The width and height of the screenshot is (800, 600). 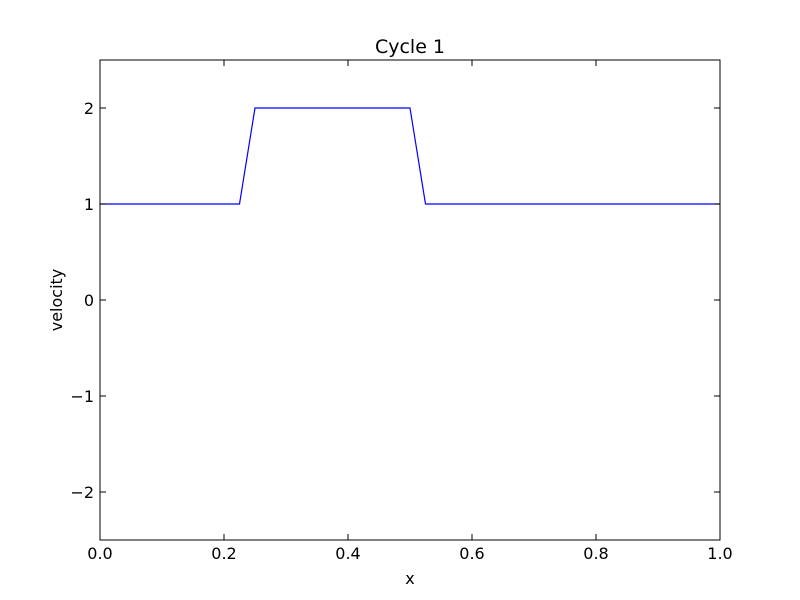 What do you see at coordinates (347, 553) in the screenshot?
I see `x-tick-label: 0.4` at bounding box center [347, 553].